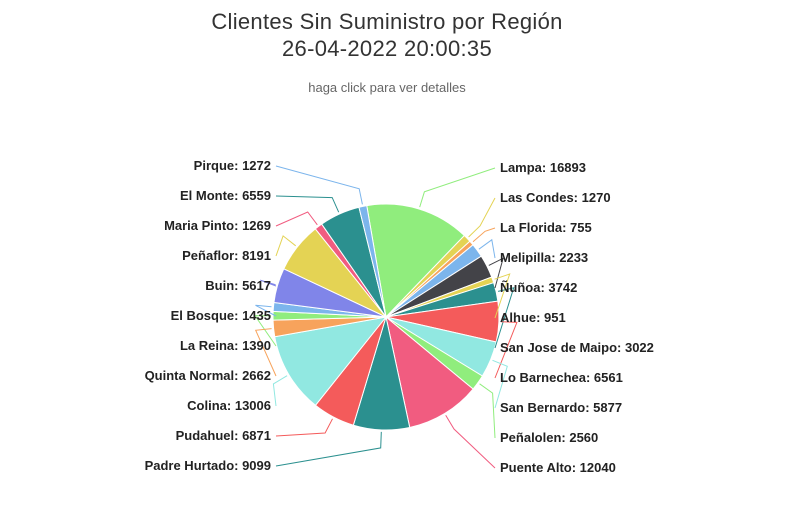 This screenshot has height=516, width=800. What do you see at coordinates (217, 225) in the screenshot?
I see `data-label-maria-pinto: Maria Pinto: 1269` at bounding box center [217, 225].